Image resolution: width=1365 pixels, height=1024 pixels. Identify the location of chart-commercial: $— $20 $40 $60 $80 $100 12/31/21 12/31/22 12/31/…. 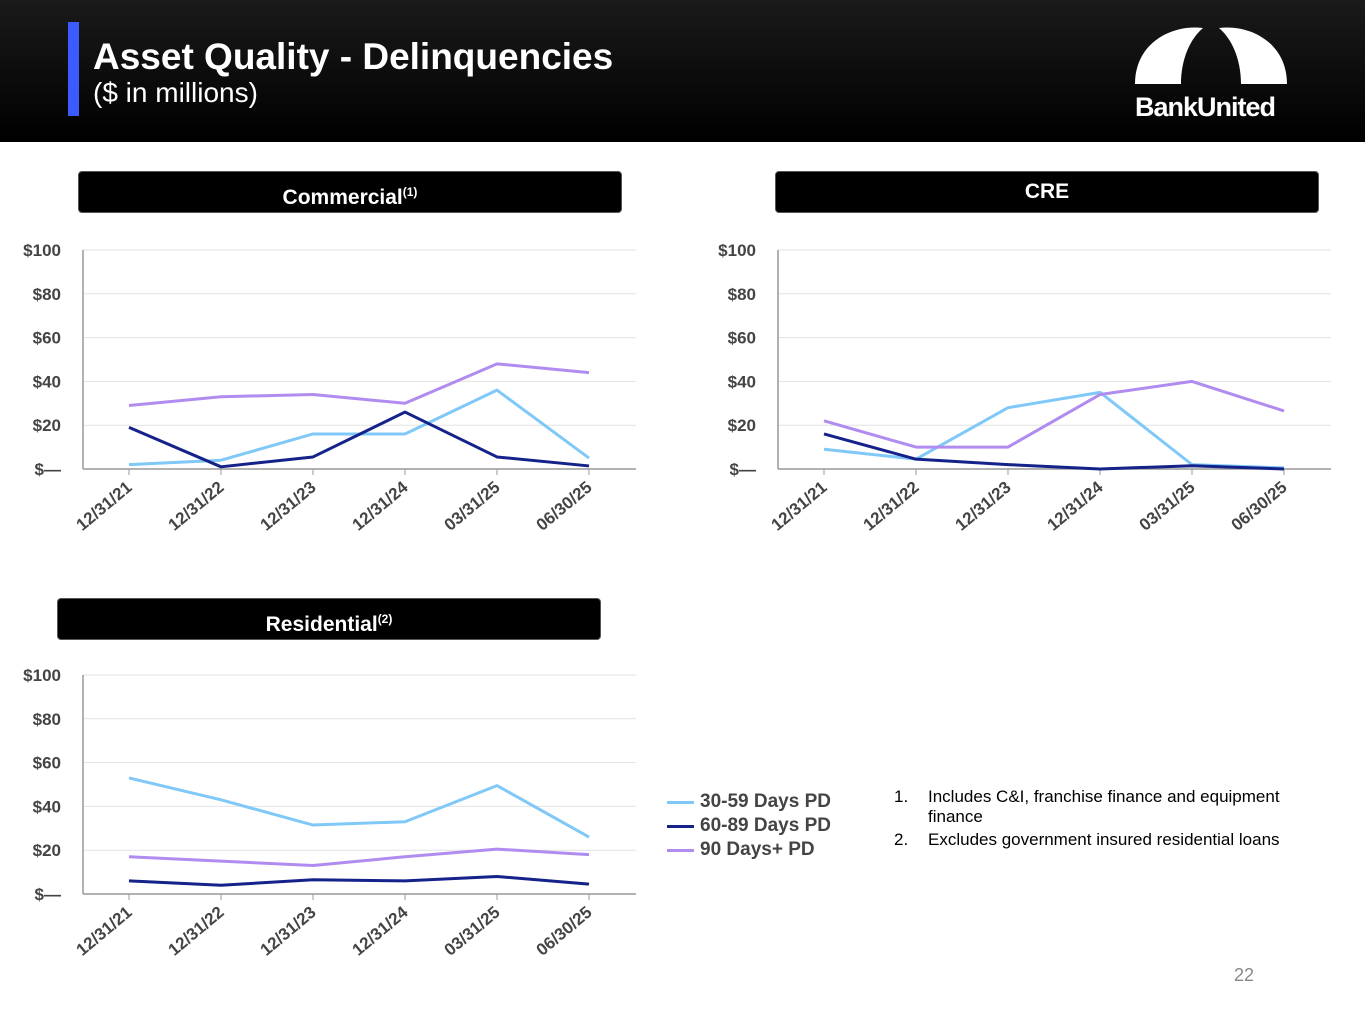
(329, 388).